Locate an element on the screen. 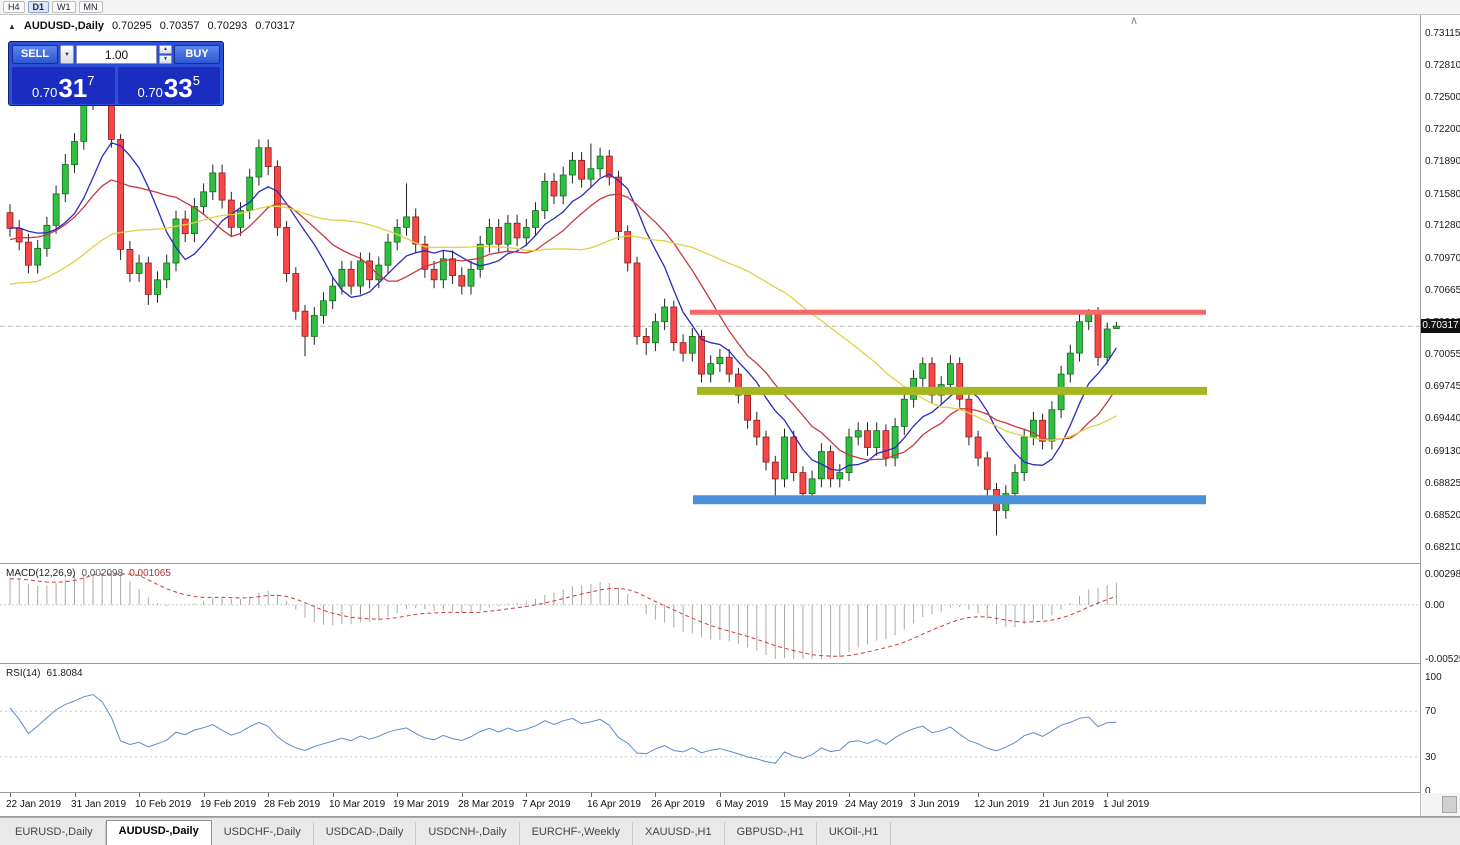 The image size is (1460, 845). volume-input is located at coordinates (116, 54).